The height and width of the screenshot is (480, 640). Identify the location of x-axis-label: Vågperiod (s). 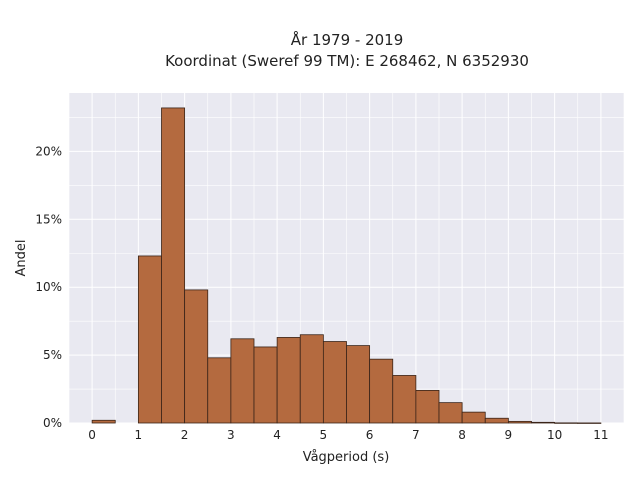
(346, 457).